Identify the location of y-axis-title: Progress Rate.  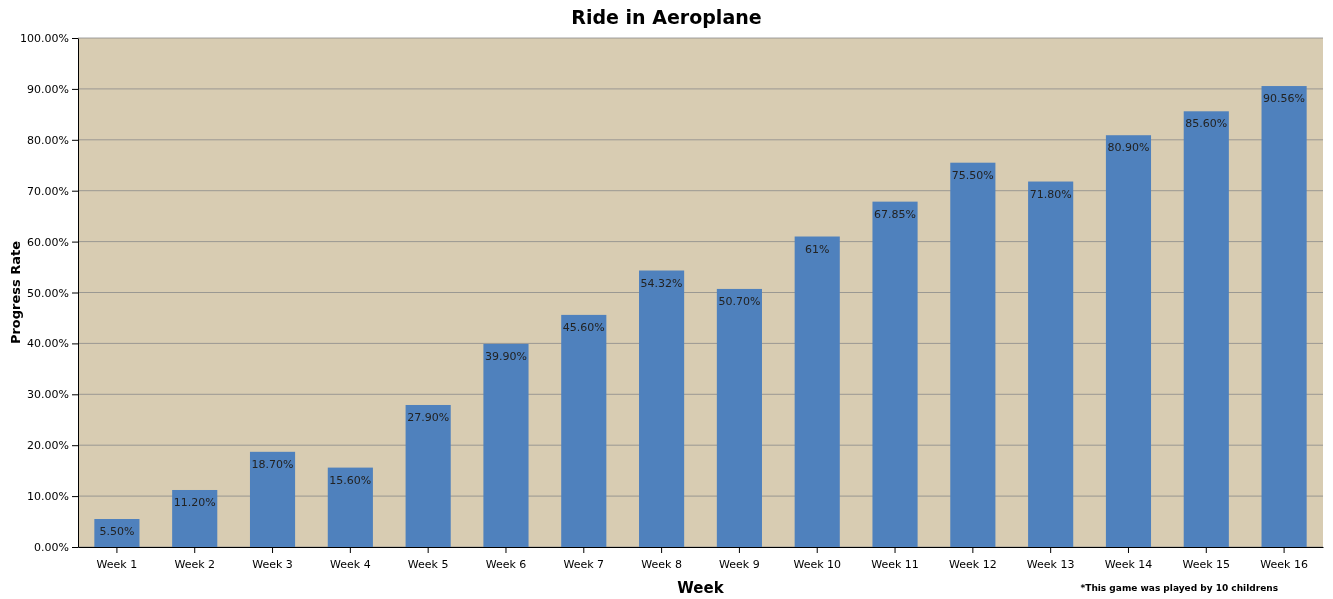
(15, 292).